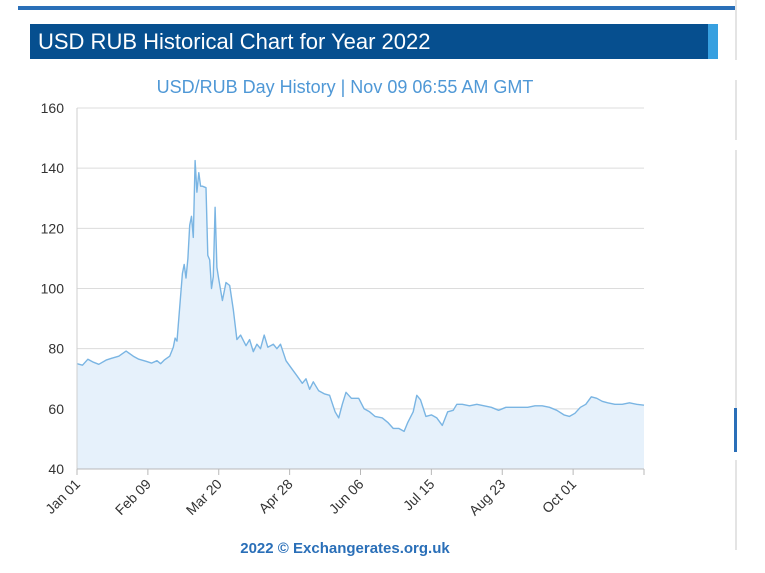 This screenshot has width=765, height=573. I want to click on title-bar: USD RUB Historical Chart for Year 2022, so click(374, 41).